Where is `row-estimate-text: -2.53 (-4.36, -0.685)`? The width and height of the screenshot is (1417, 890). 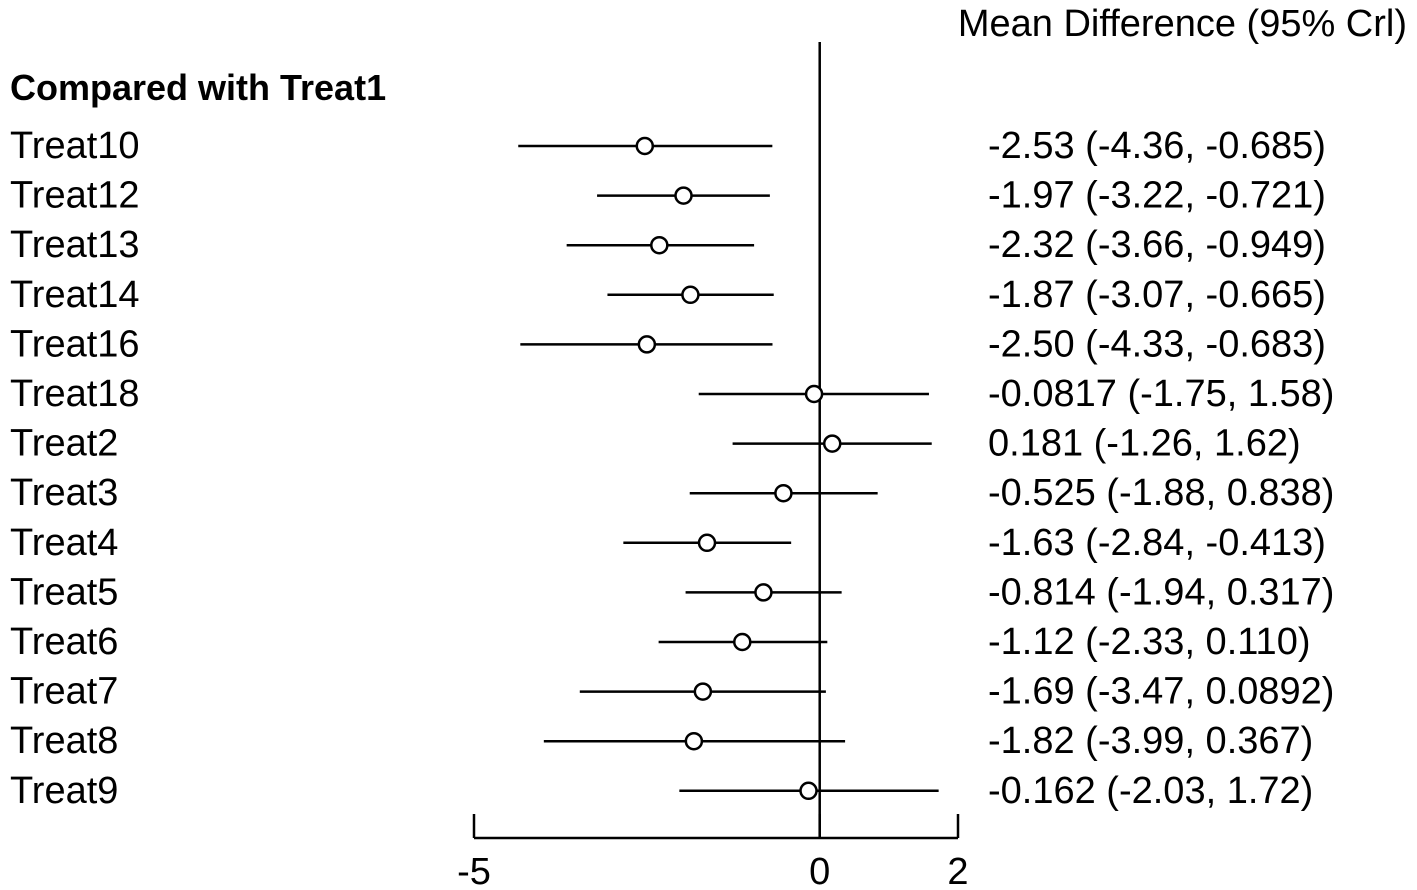 row-estimate-text: -2.53 (-4.36, -0.685) is located at coordinates (1157, 146).